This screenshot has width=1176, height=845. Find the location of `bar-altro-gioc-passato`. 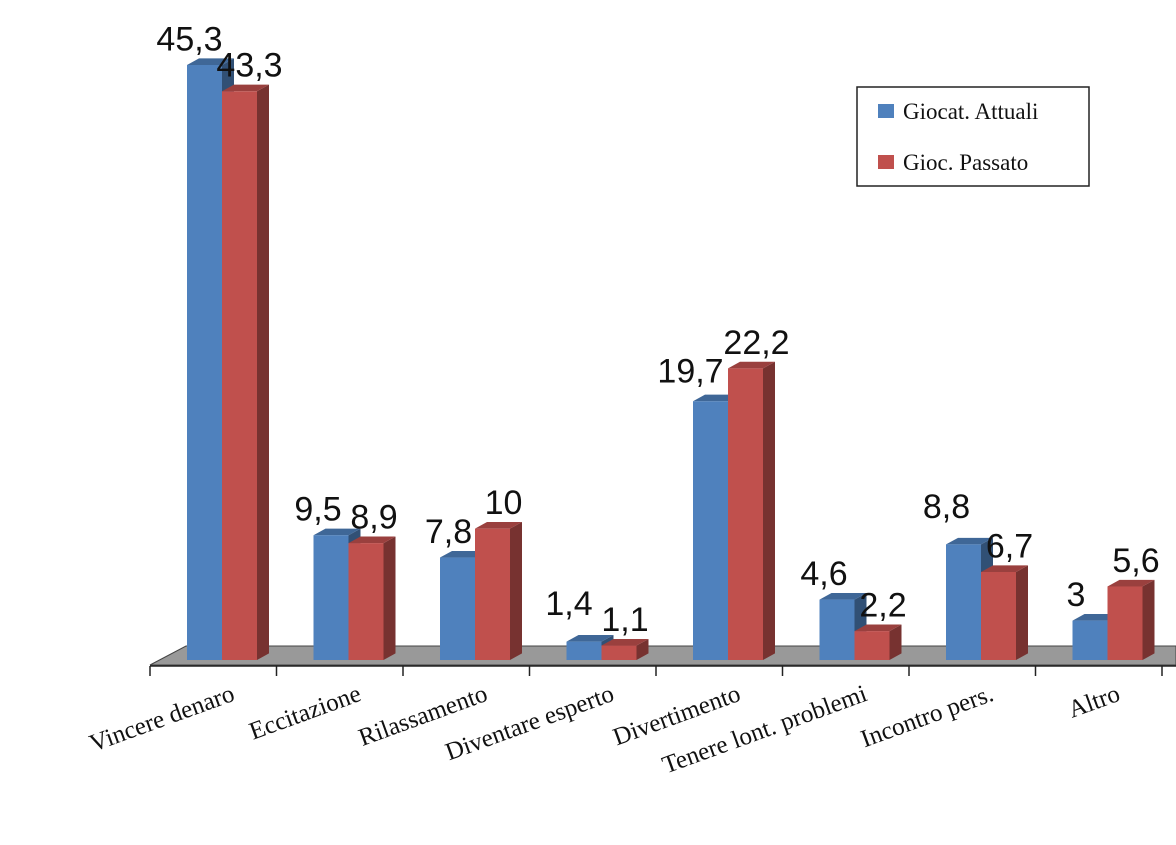

bar-altro-gioc-passato is located at coordinates (1131, 619).